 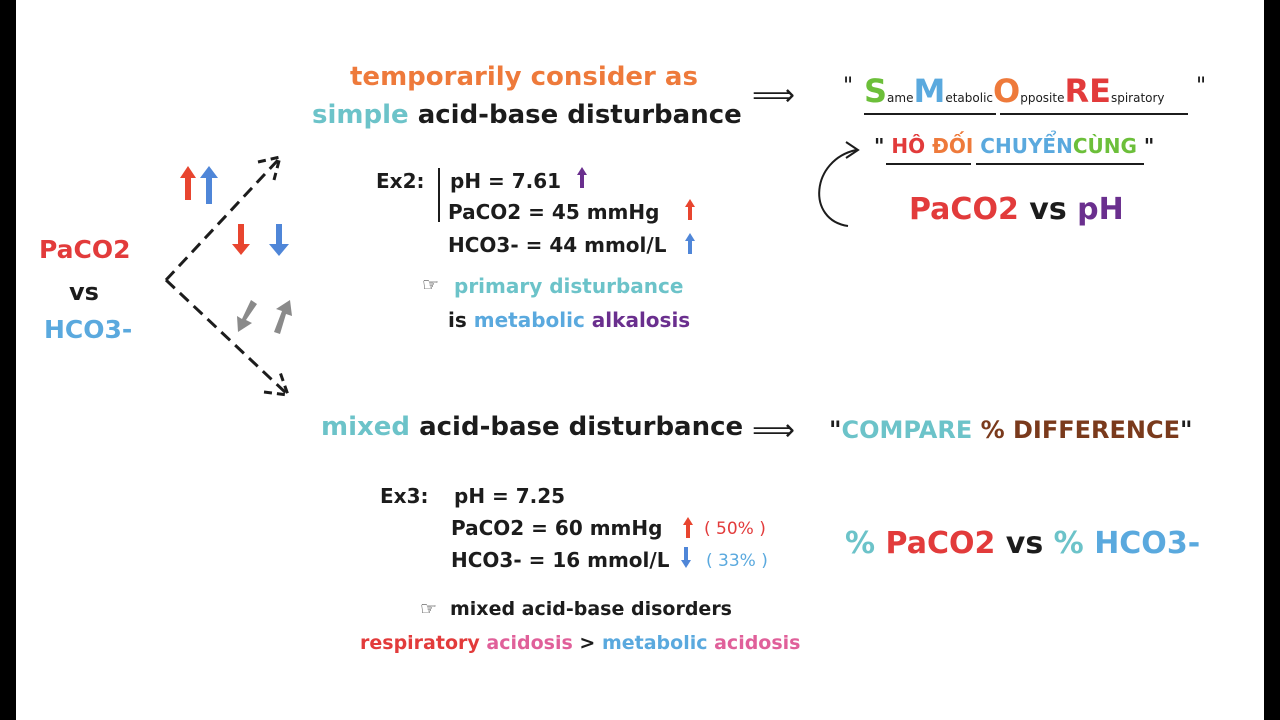 I want to click on implies-arrow-top: ⟹, so click(x=774, y=95).